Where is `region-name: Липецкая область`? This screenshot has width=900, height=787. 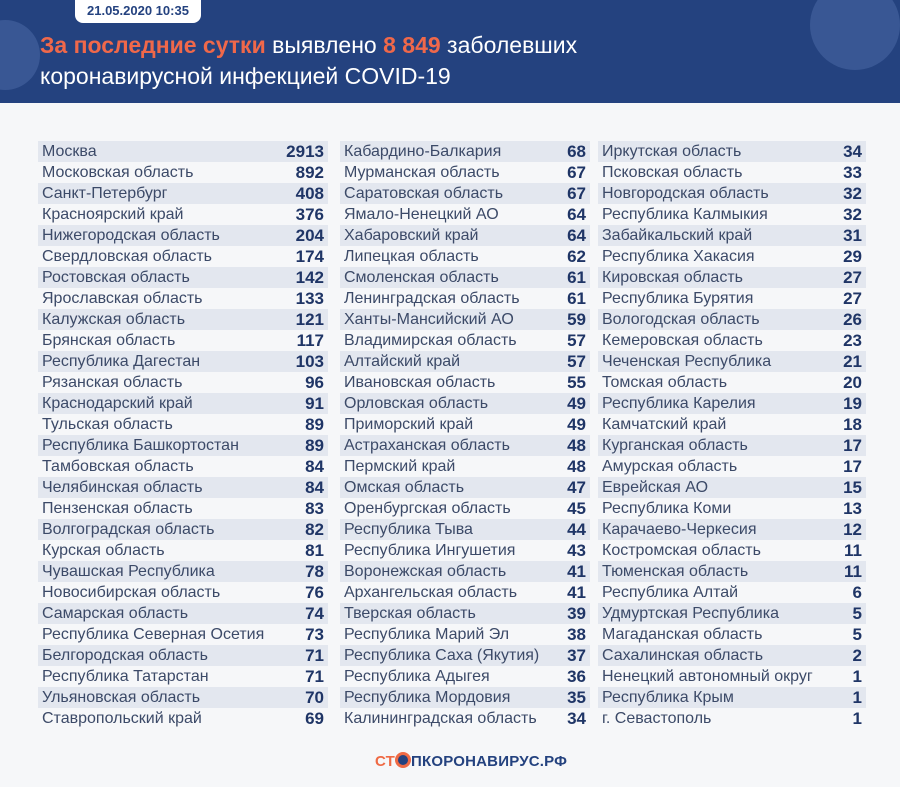
region-name: Липецкая область is located at coordinates (411, 256).